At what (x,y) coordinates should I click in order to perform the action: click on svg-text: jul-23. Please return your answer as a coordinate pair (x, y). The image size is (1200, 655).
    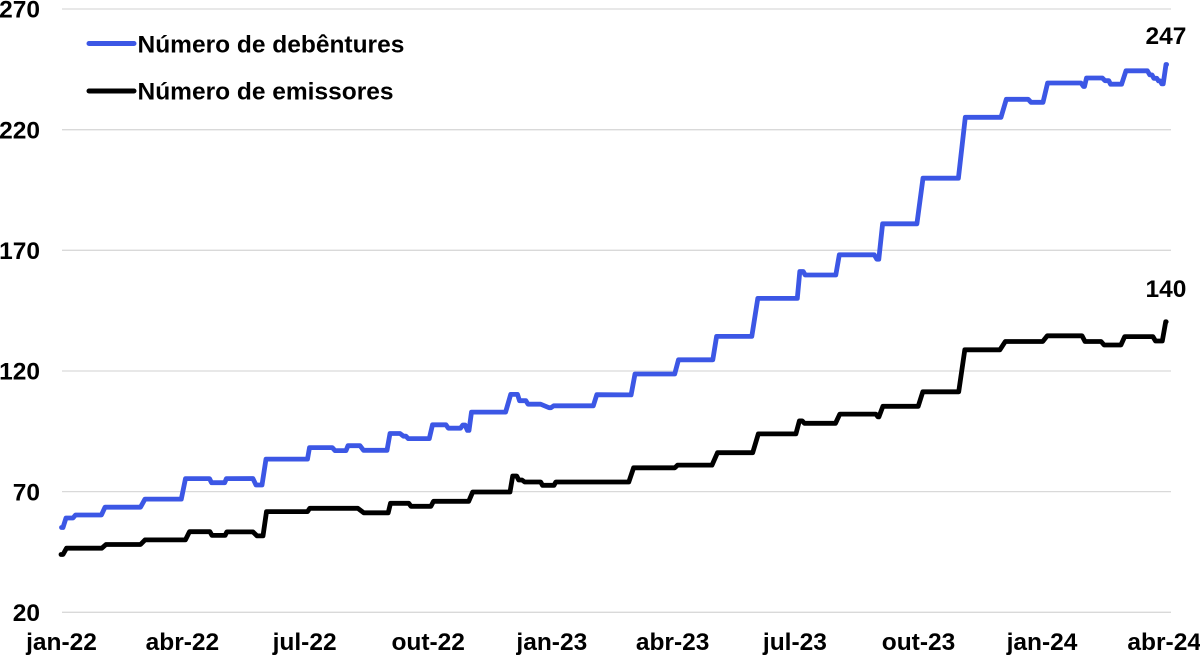
    Looking at the image, I should click on (794, 642).